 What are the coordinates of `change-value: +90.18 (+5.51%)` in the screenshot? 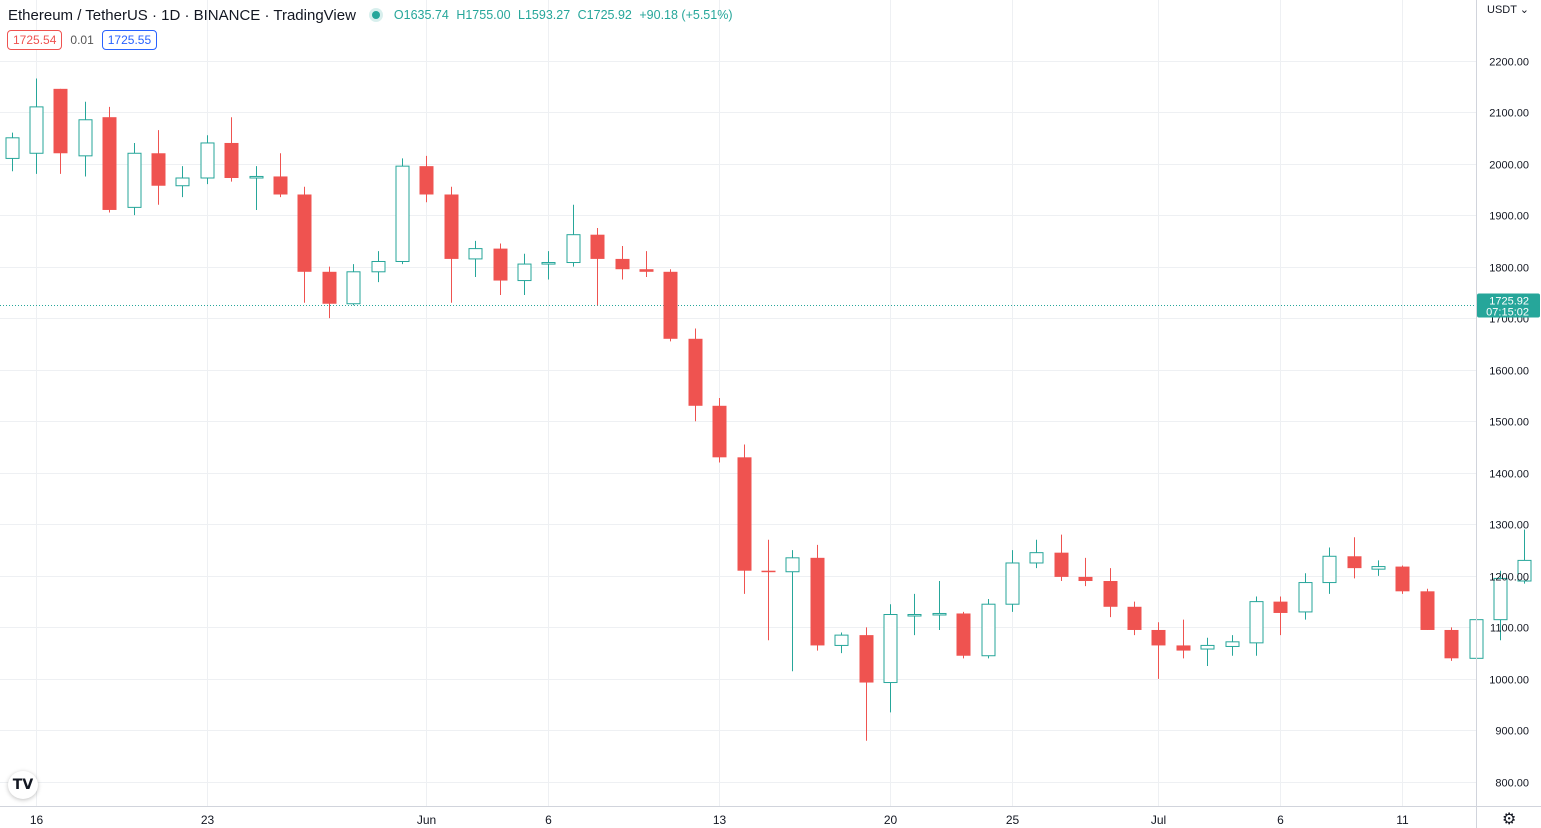 It's located at (686, 15).